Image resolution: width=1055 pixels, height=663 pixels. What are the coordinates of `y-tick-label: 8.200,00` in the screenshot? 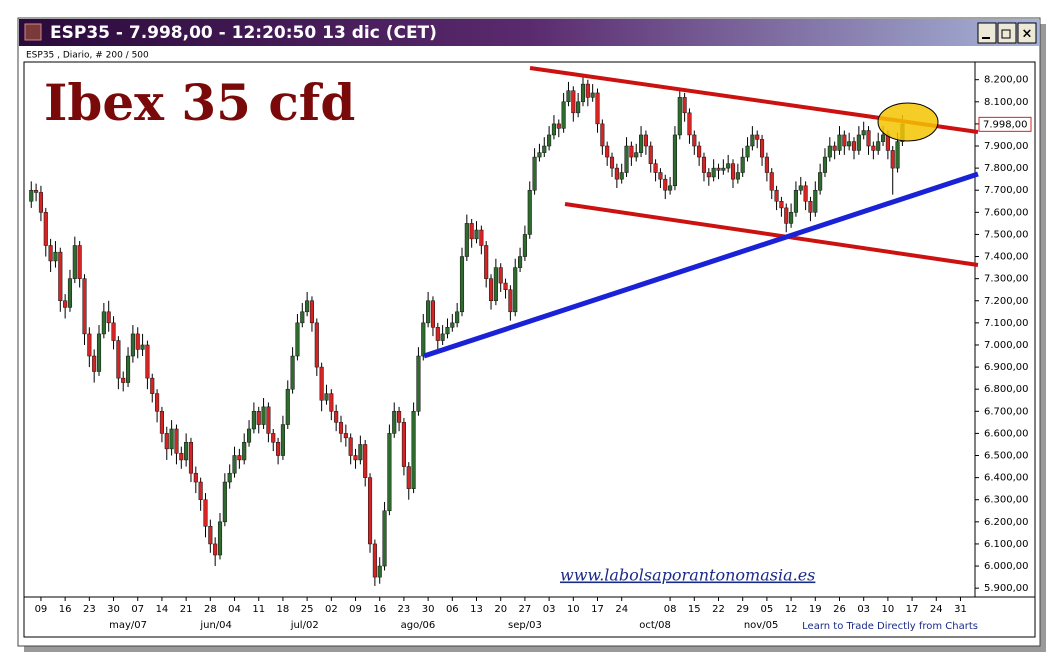 It's located at (1006, 80).